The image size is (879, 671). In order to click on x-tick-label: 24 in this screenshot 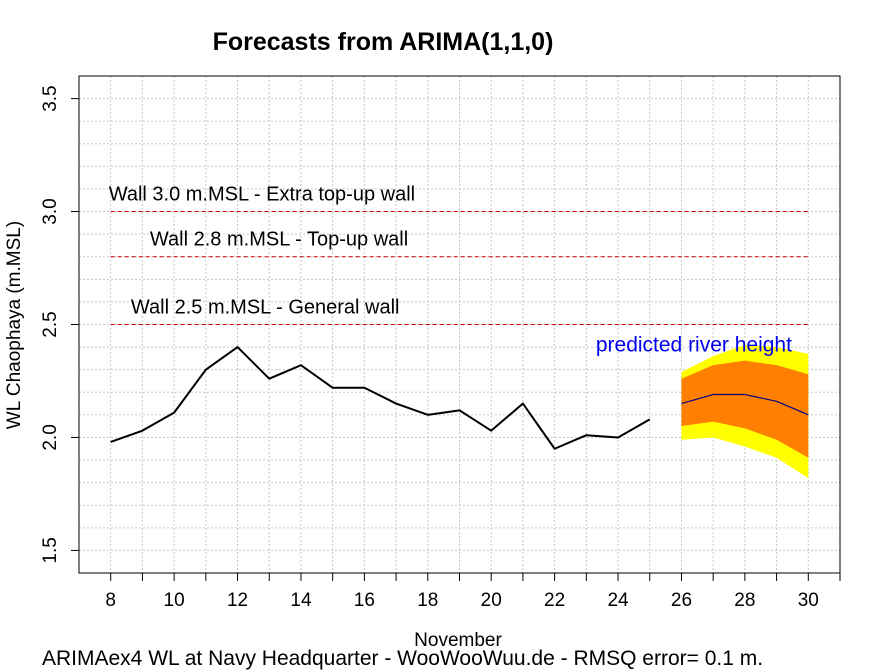, I will do `click(618, 600)`.